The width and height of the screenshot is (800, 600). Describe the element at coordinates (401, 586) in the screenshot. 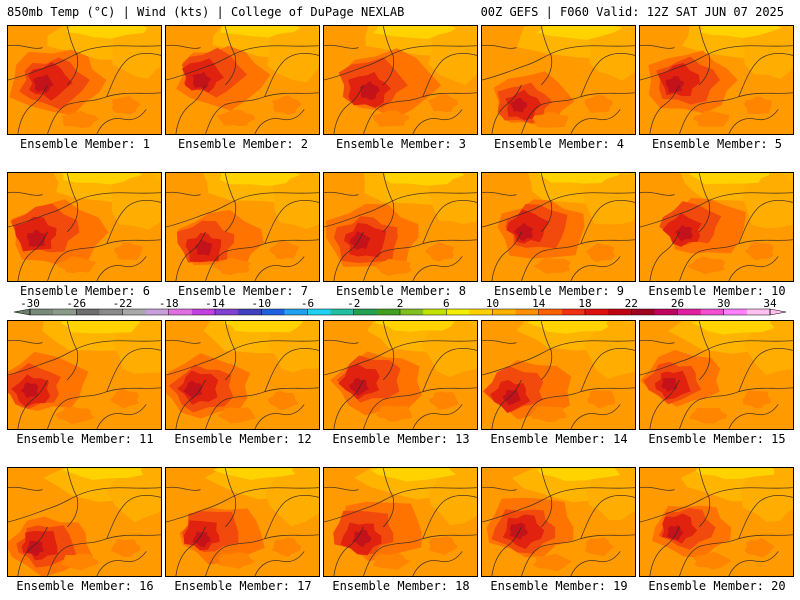

I see `ensemble-member-label: Ensemble Member: 18` at that location.